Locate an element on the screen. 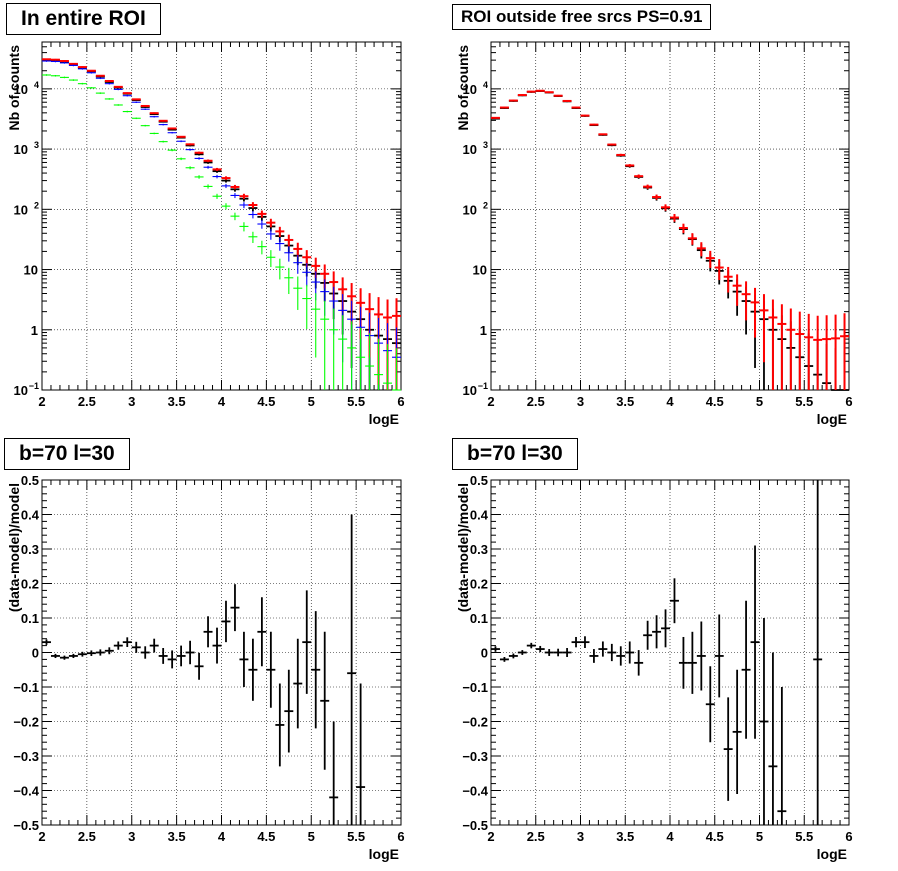  y-tick-label: 10−1 is located at coordinates (26, 389).